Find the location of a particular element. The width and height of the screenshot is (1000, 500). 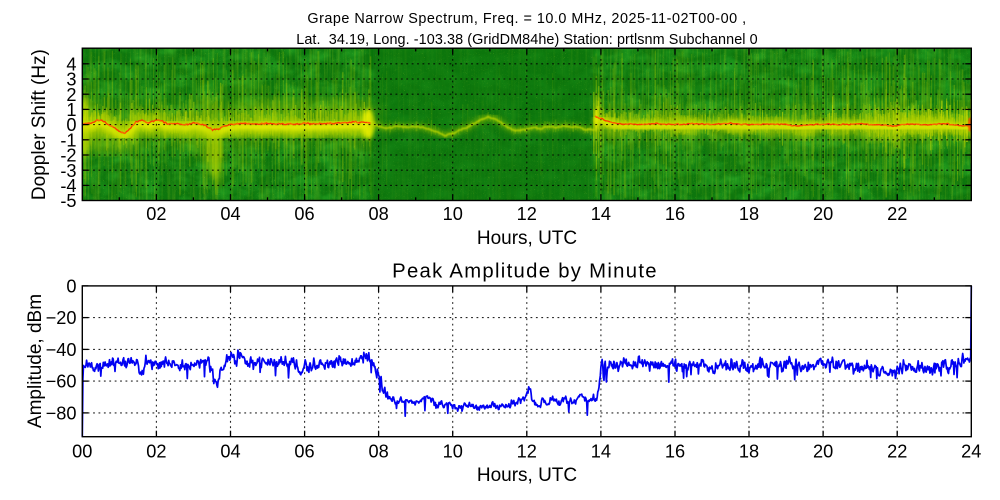

svg-text: −60 is located at coordinates (61, 382).